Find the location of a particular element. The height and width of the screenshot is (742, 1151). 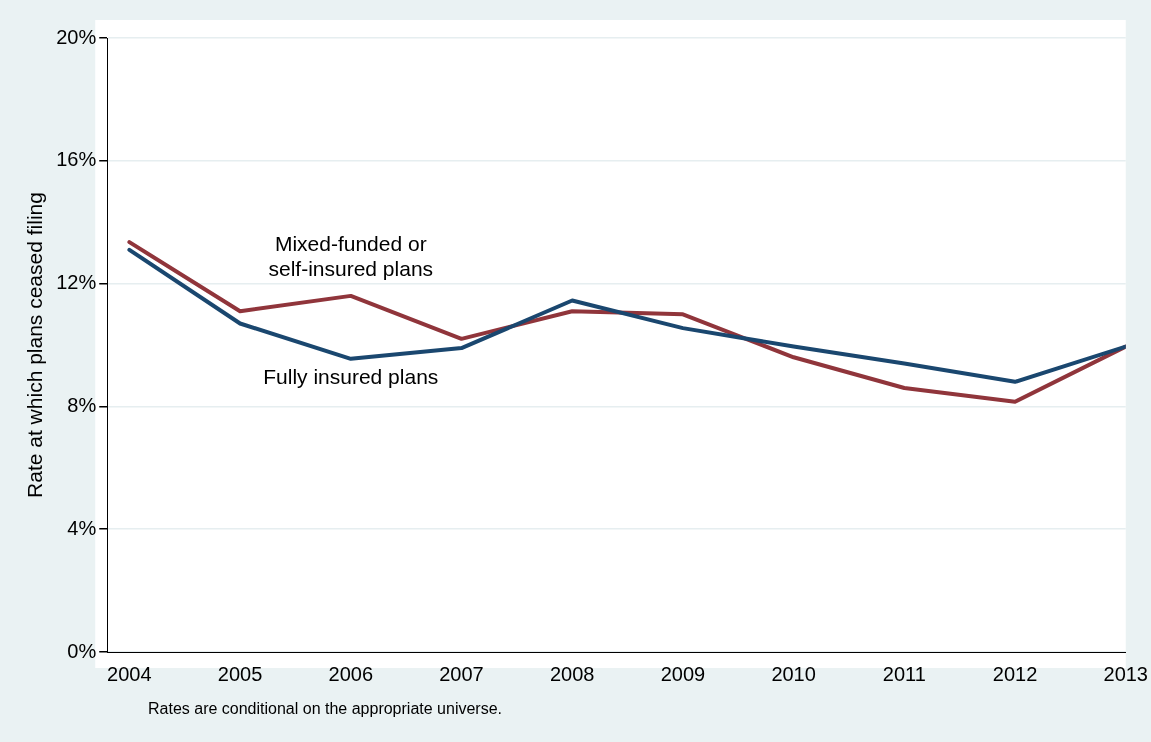

x-tick-label: 2004 is located at coordinates (129, 673).